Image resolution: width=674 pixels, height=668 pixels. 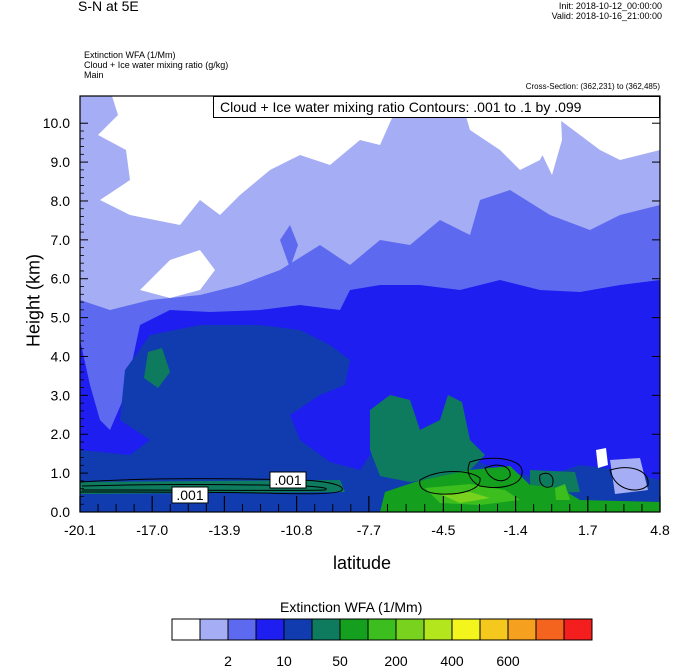 I want to click on x-tick-label: -1.4, so click(x=516, y=530).